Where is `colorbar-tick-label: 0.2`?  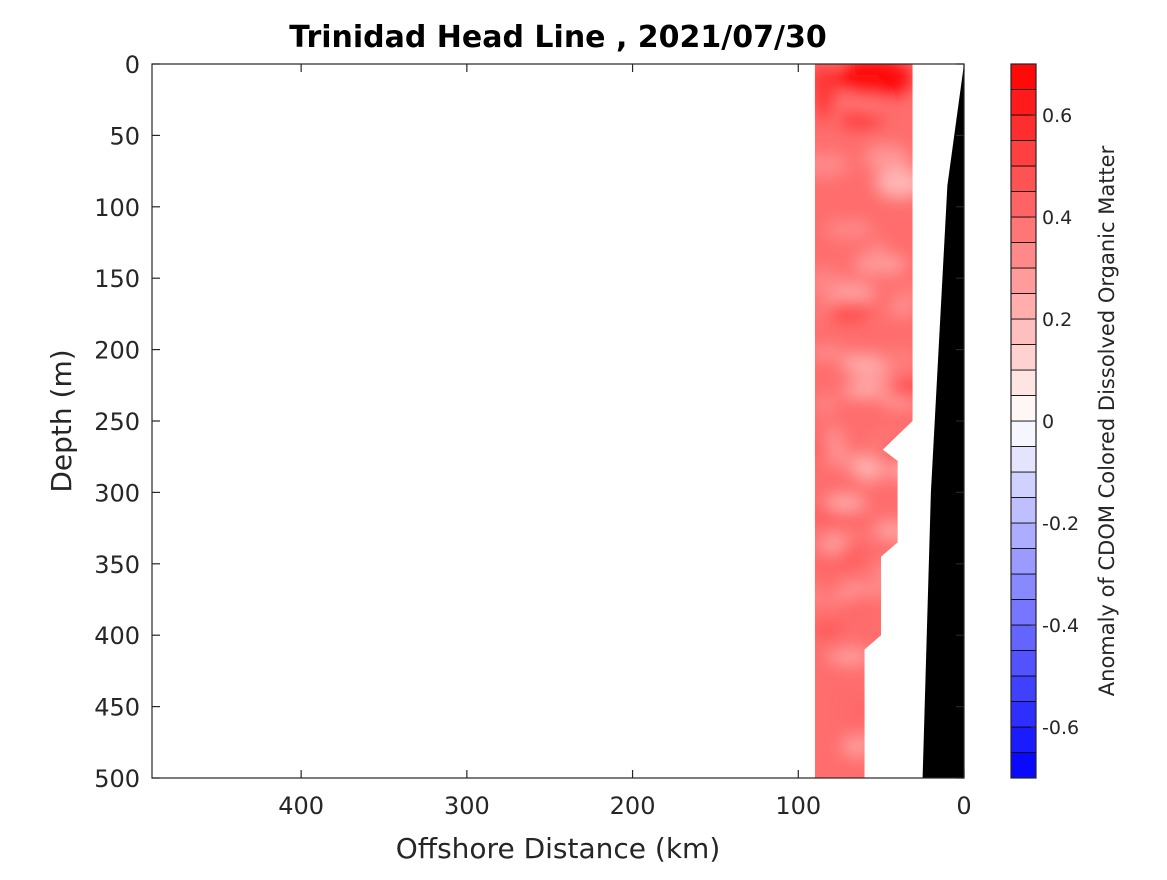 colorbar-tick-label: 0.2 is located at coordinates (1057, 320).